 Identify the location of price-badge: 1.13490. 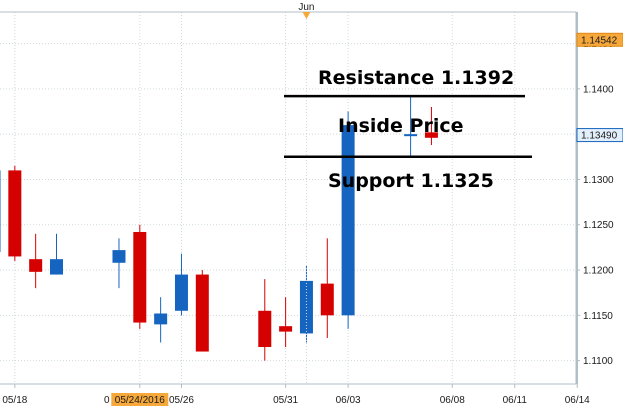
(599, 135).